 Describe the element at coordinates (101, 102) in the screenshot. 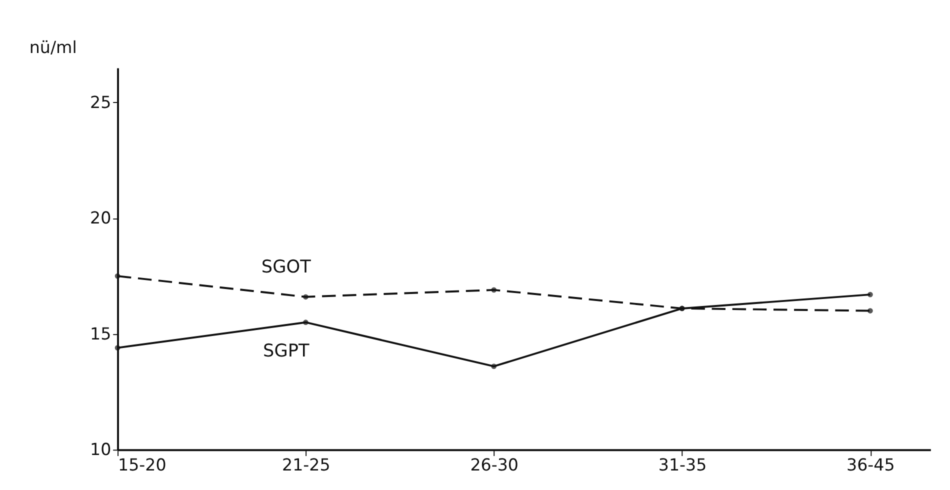

I see `y-tick-label: 25` at that location.